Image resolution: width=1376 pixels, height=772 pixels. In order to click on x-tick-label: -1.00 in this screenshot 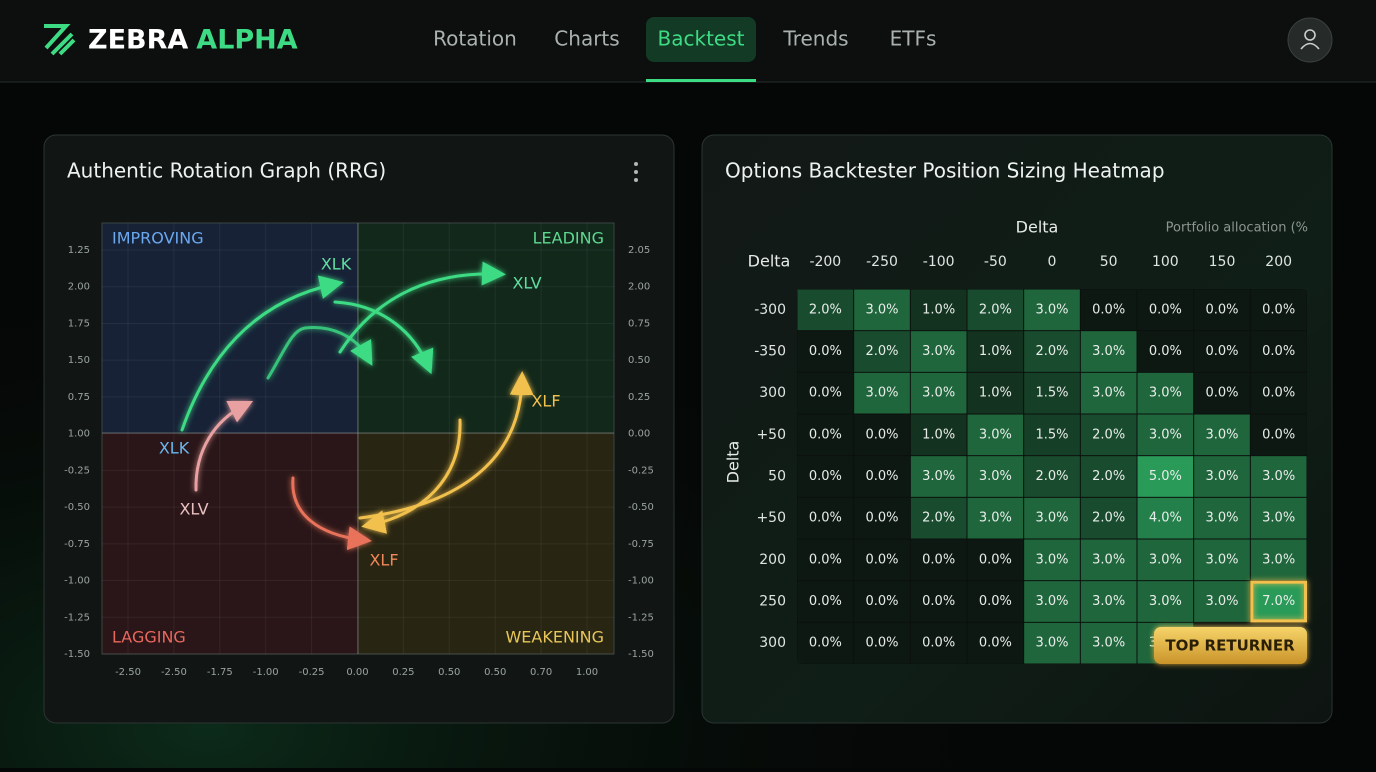, I will do `click(266, 672)`.